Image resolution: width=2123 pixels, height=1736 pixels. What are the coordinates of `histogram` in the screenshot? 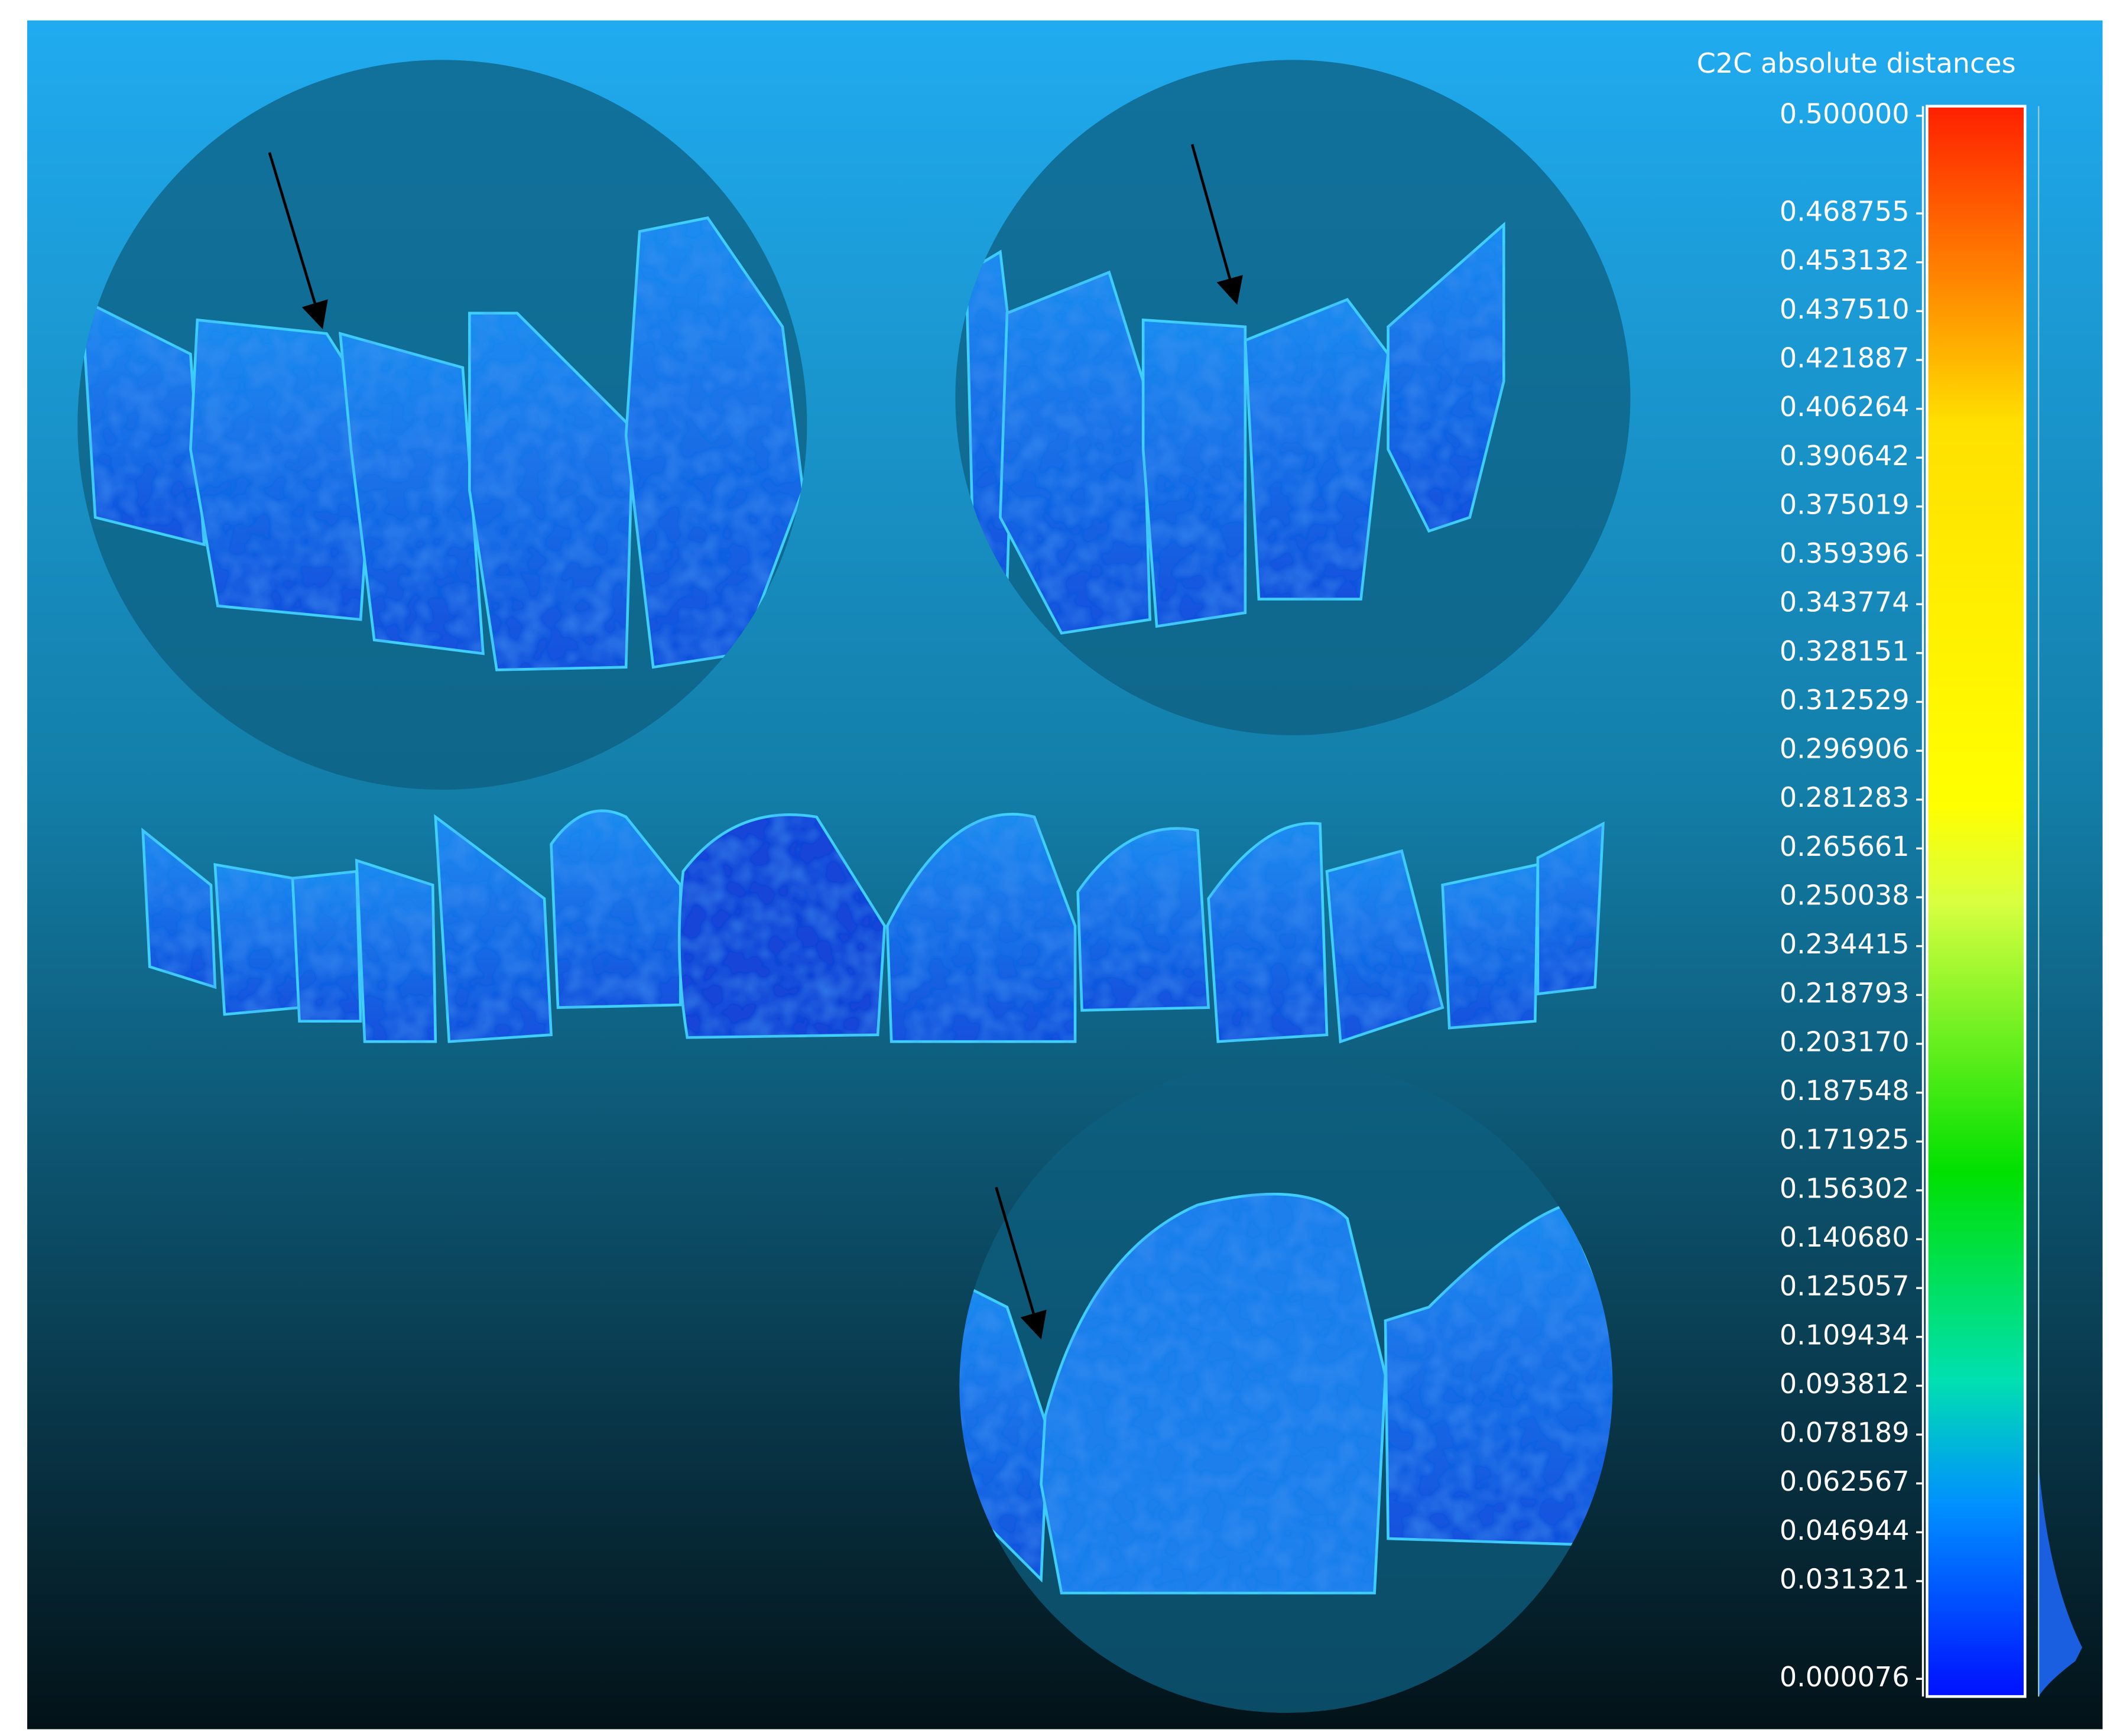 It's located at (2060, 1580).